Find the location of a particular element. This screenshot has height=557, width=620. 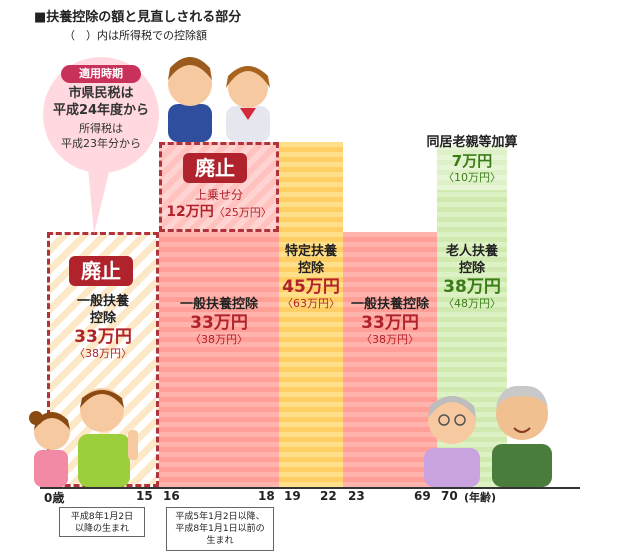

cohabit-amount: 7万円 is located at coordinates (472, 161).